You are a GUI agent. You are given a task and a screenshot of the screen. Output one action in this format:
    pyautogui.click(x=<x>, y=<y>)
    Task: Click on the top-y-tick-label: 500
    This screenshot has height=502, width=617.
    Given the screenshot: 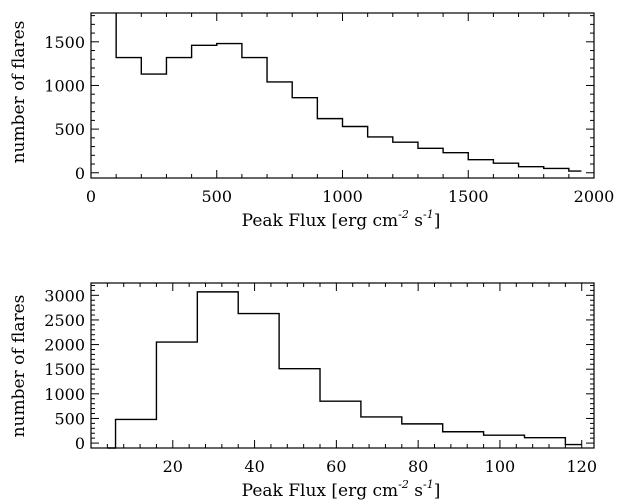 What is the action you would take?
    pyautogui.click(x=69, y=129)
    